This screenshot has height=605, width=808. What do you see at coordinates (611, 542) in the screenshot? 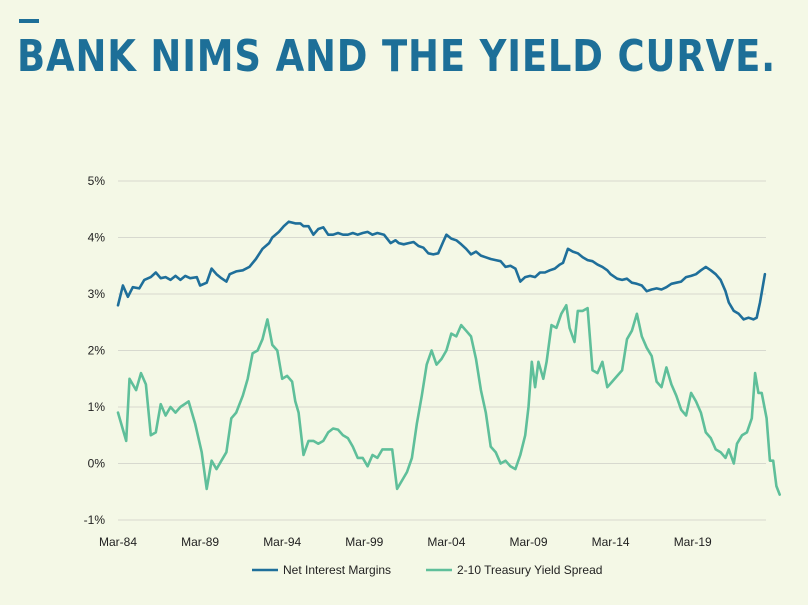
I see `x-tick-label: Mar-14` at bounding box center [611, 542].